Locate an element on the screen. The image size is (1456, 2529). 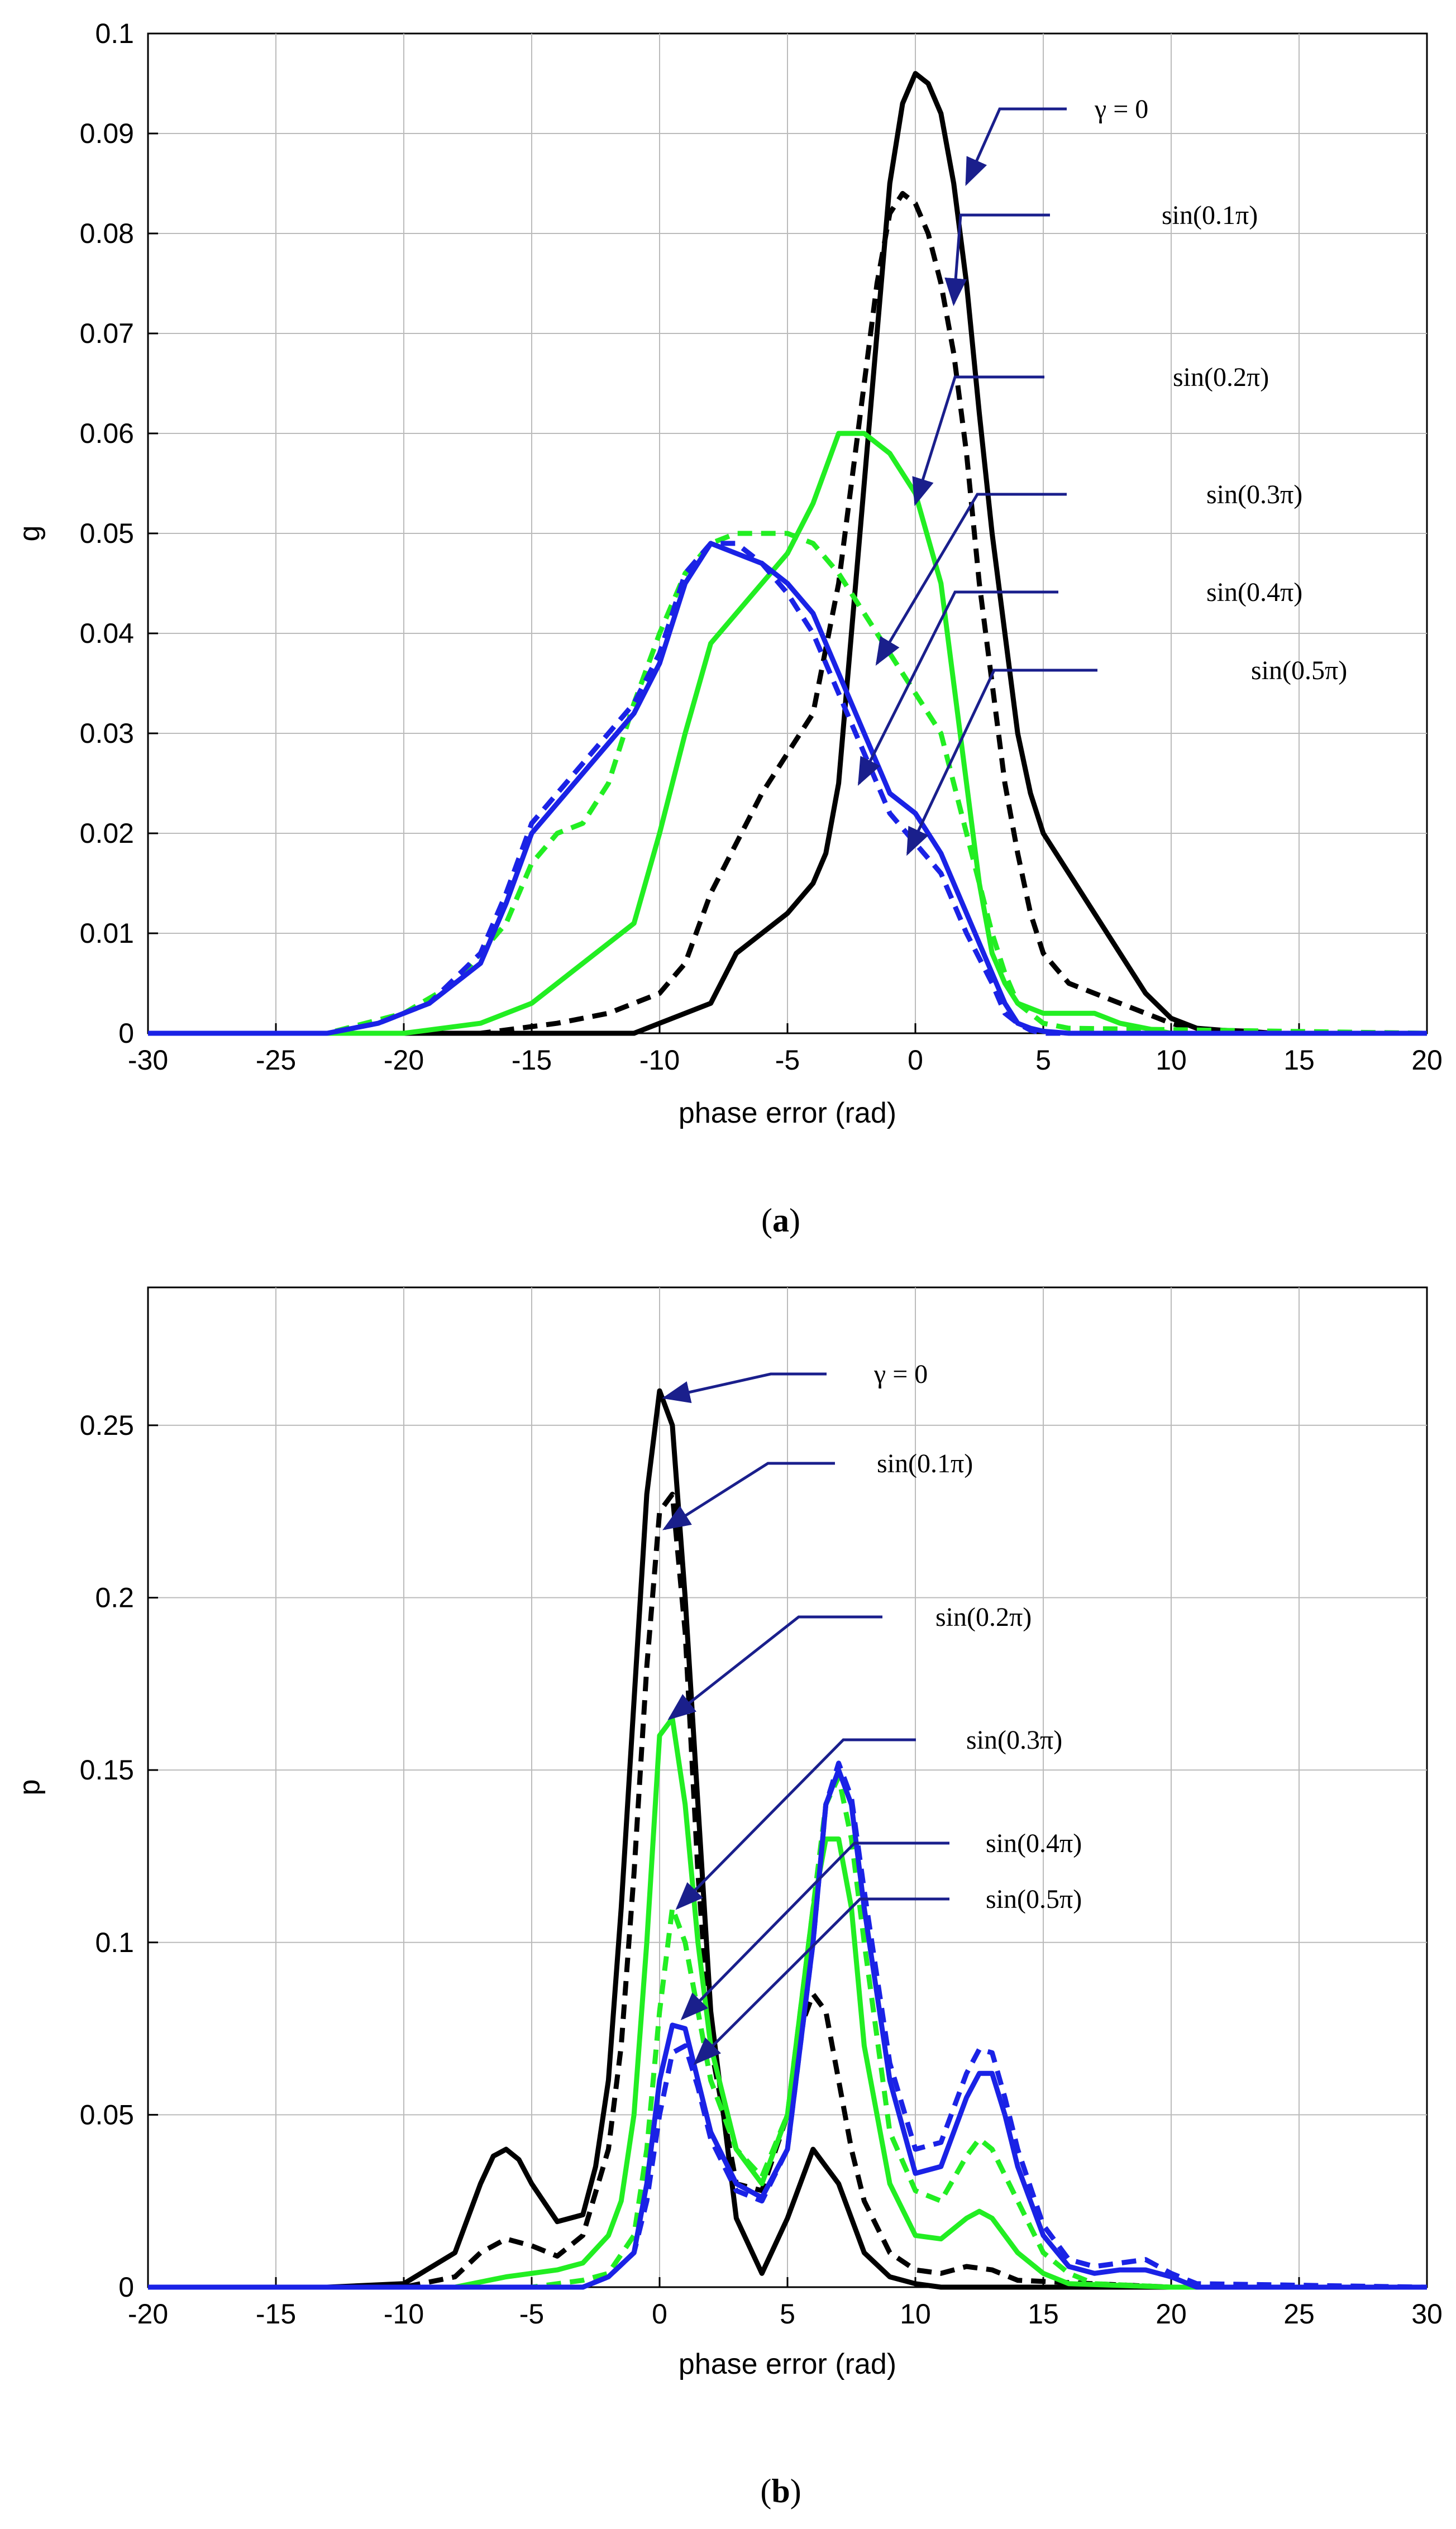
chart-a-annotation-label: sin(0.5π) is located at coordinates (1299, 670).